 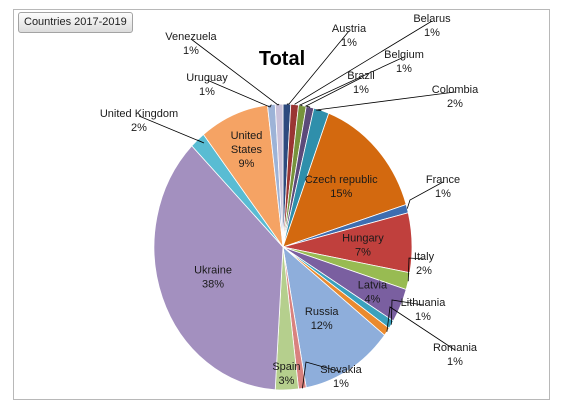 What do you see at coordinates (286, 374) in the screenshot?
I see `data-label-spain: Spain 3%` at bounding box center [286, 374].